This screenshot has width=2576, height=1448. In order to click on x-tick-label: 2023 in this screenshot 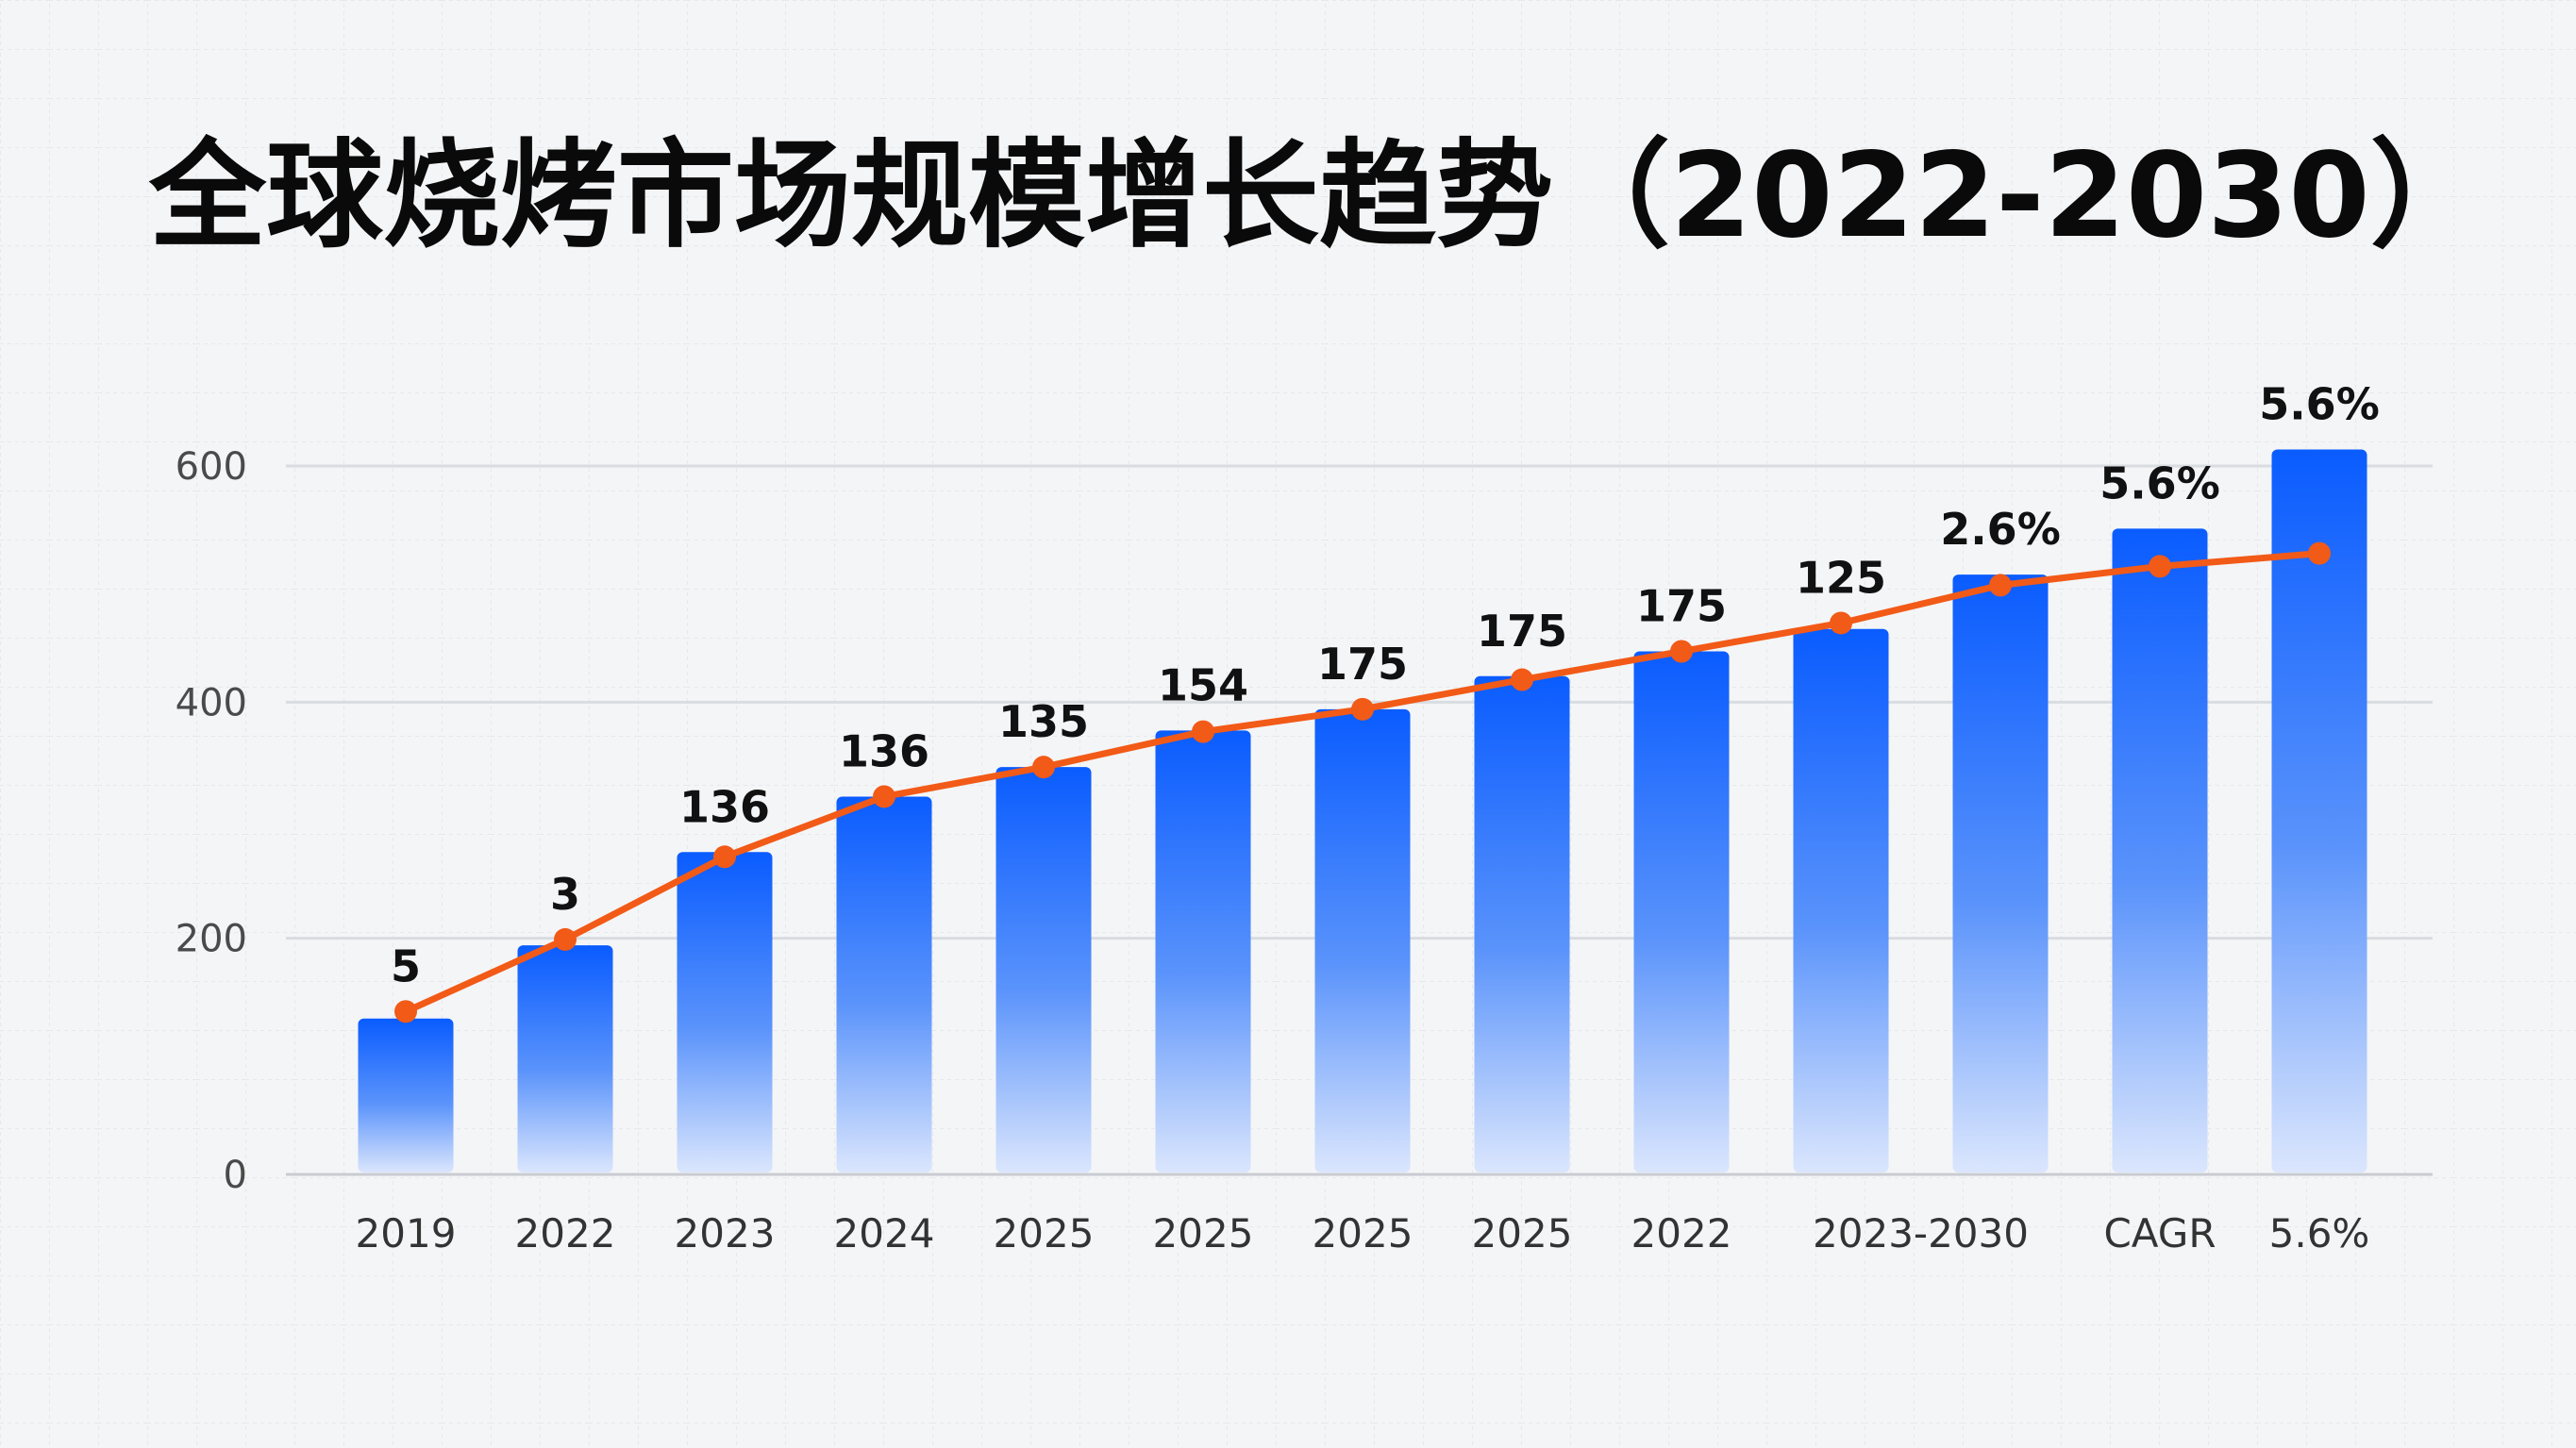, I will do `click(725, 1233)`.